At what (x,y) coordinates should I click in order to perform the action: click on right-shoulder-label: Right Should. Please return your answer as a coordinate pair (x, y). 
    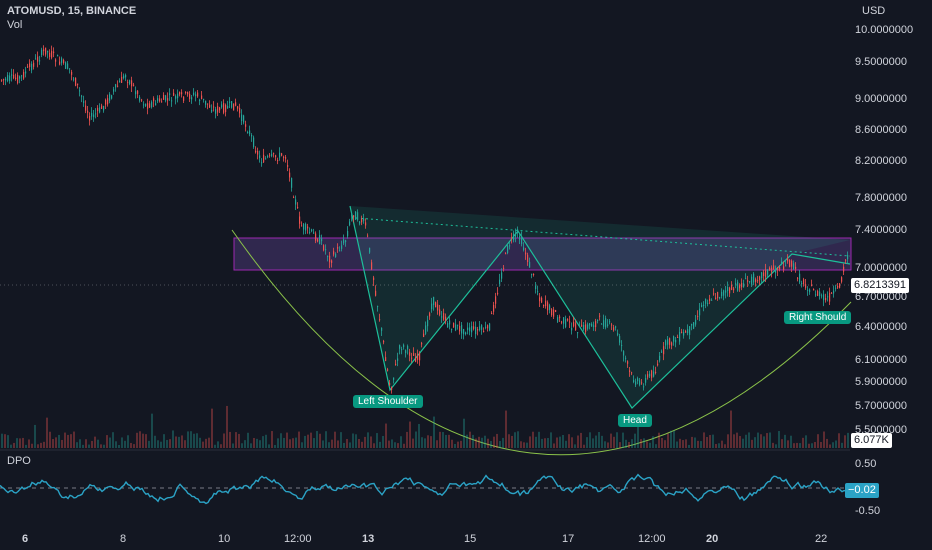
    Looking at the image, I should click on (818, 317).